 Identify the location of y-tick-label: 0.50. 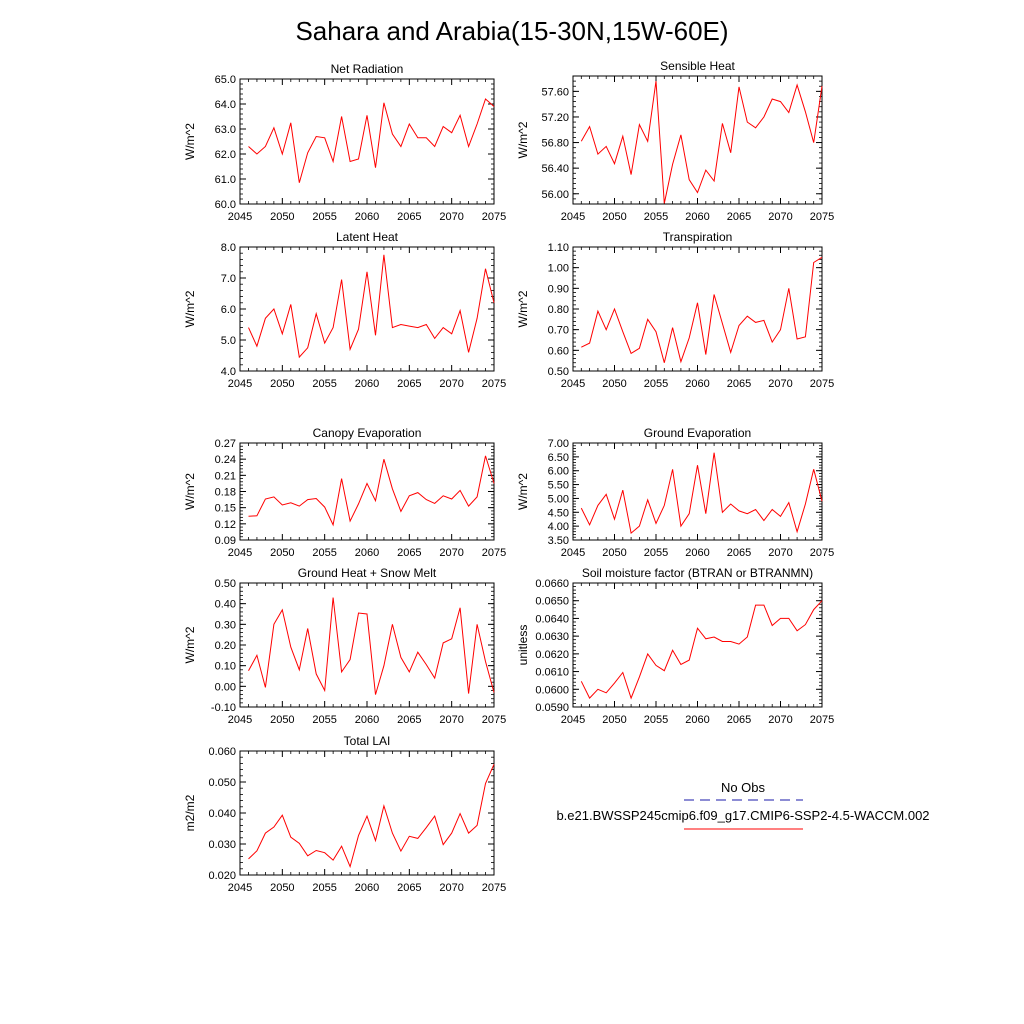
(558, 372).